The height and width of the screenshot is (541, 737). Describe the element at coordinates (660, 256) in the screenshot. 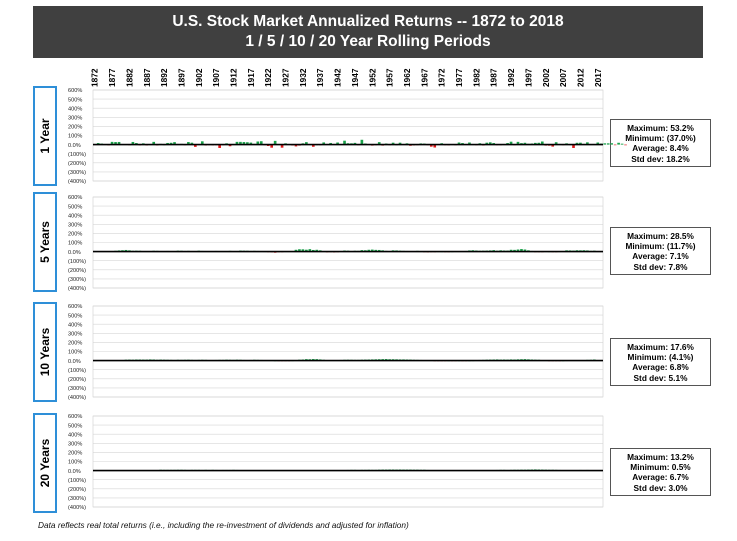

I see `stat-average: Average: 7.1%` at that location.